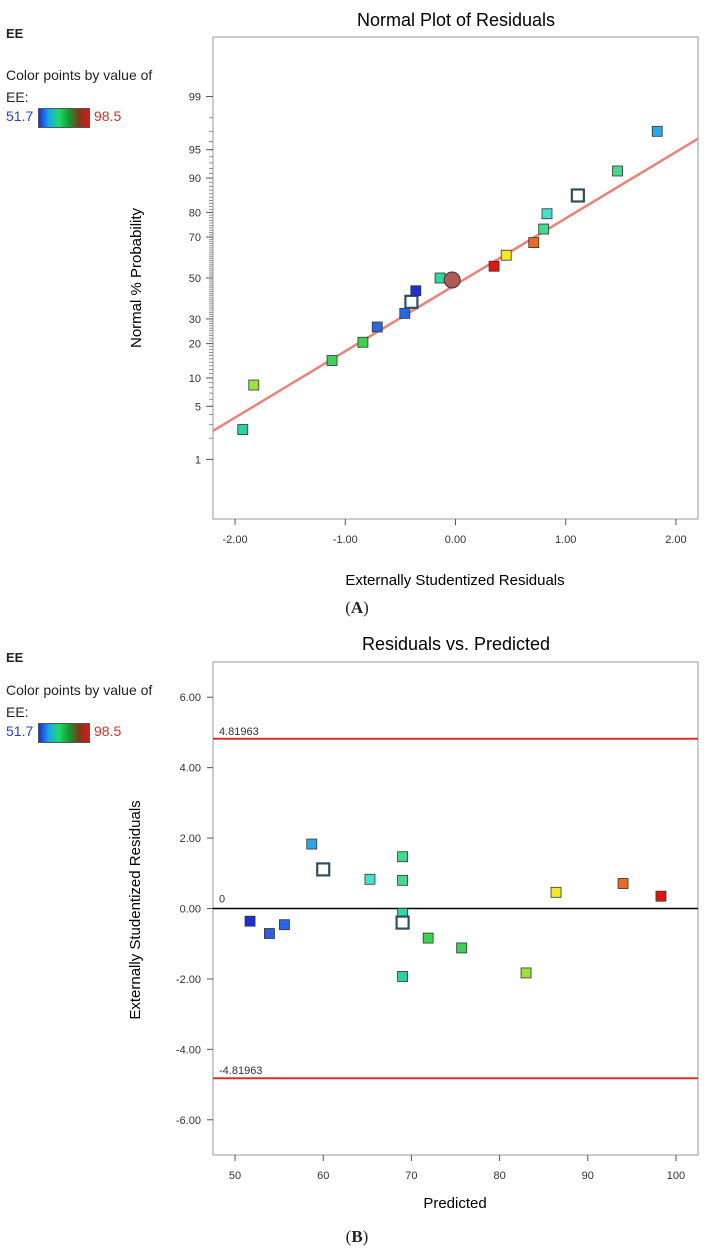 The image size is (714, 1260). I want to click on x-tick-label: 1.00, so click(565, 540).